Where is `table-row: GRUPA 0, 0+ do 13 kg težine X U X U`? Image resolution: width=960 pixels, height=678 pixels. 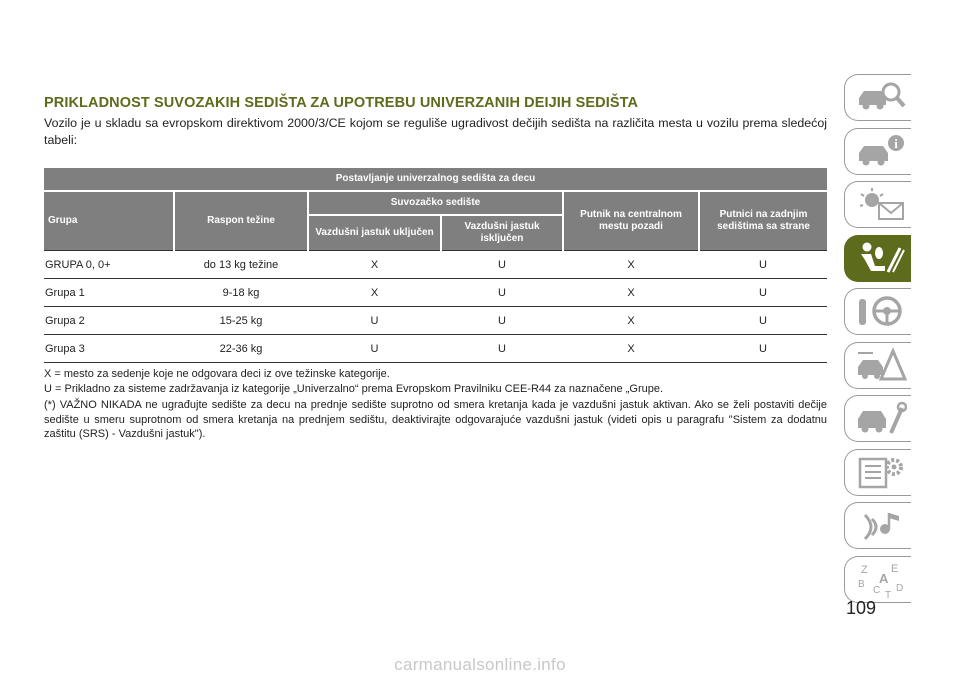 table-row: GRUPA 0, 0+ do 13 kg težine X U X U is located at coordinates (435, 264).